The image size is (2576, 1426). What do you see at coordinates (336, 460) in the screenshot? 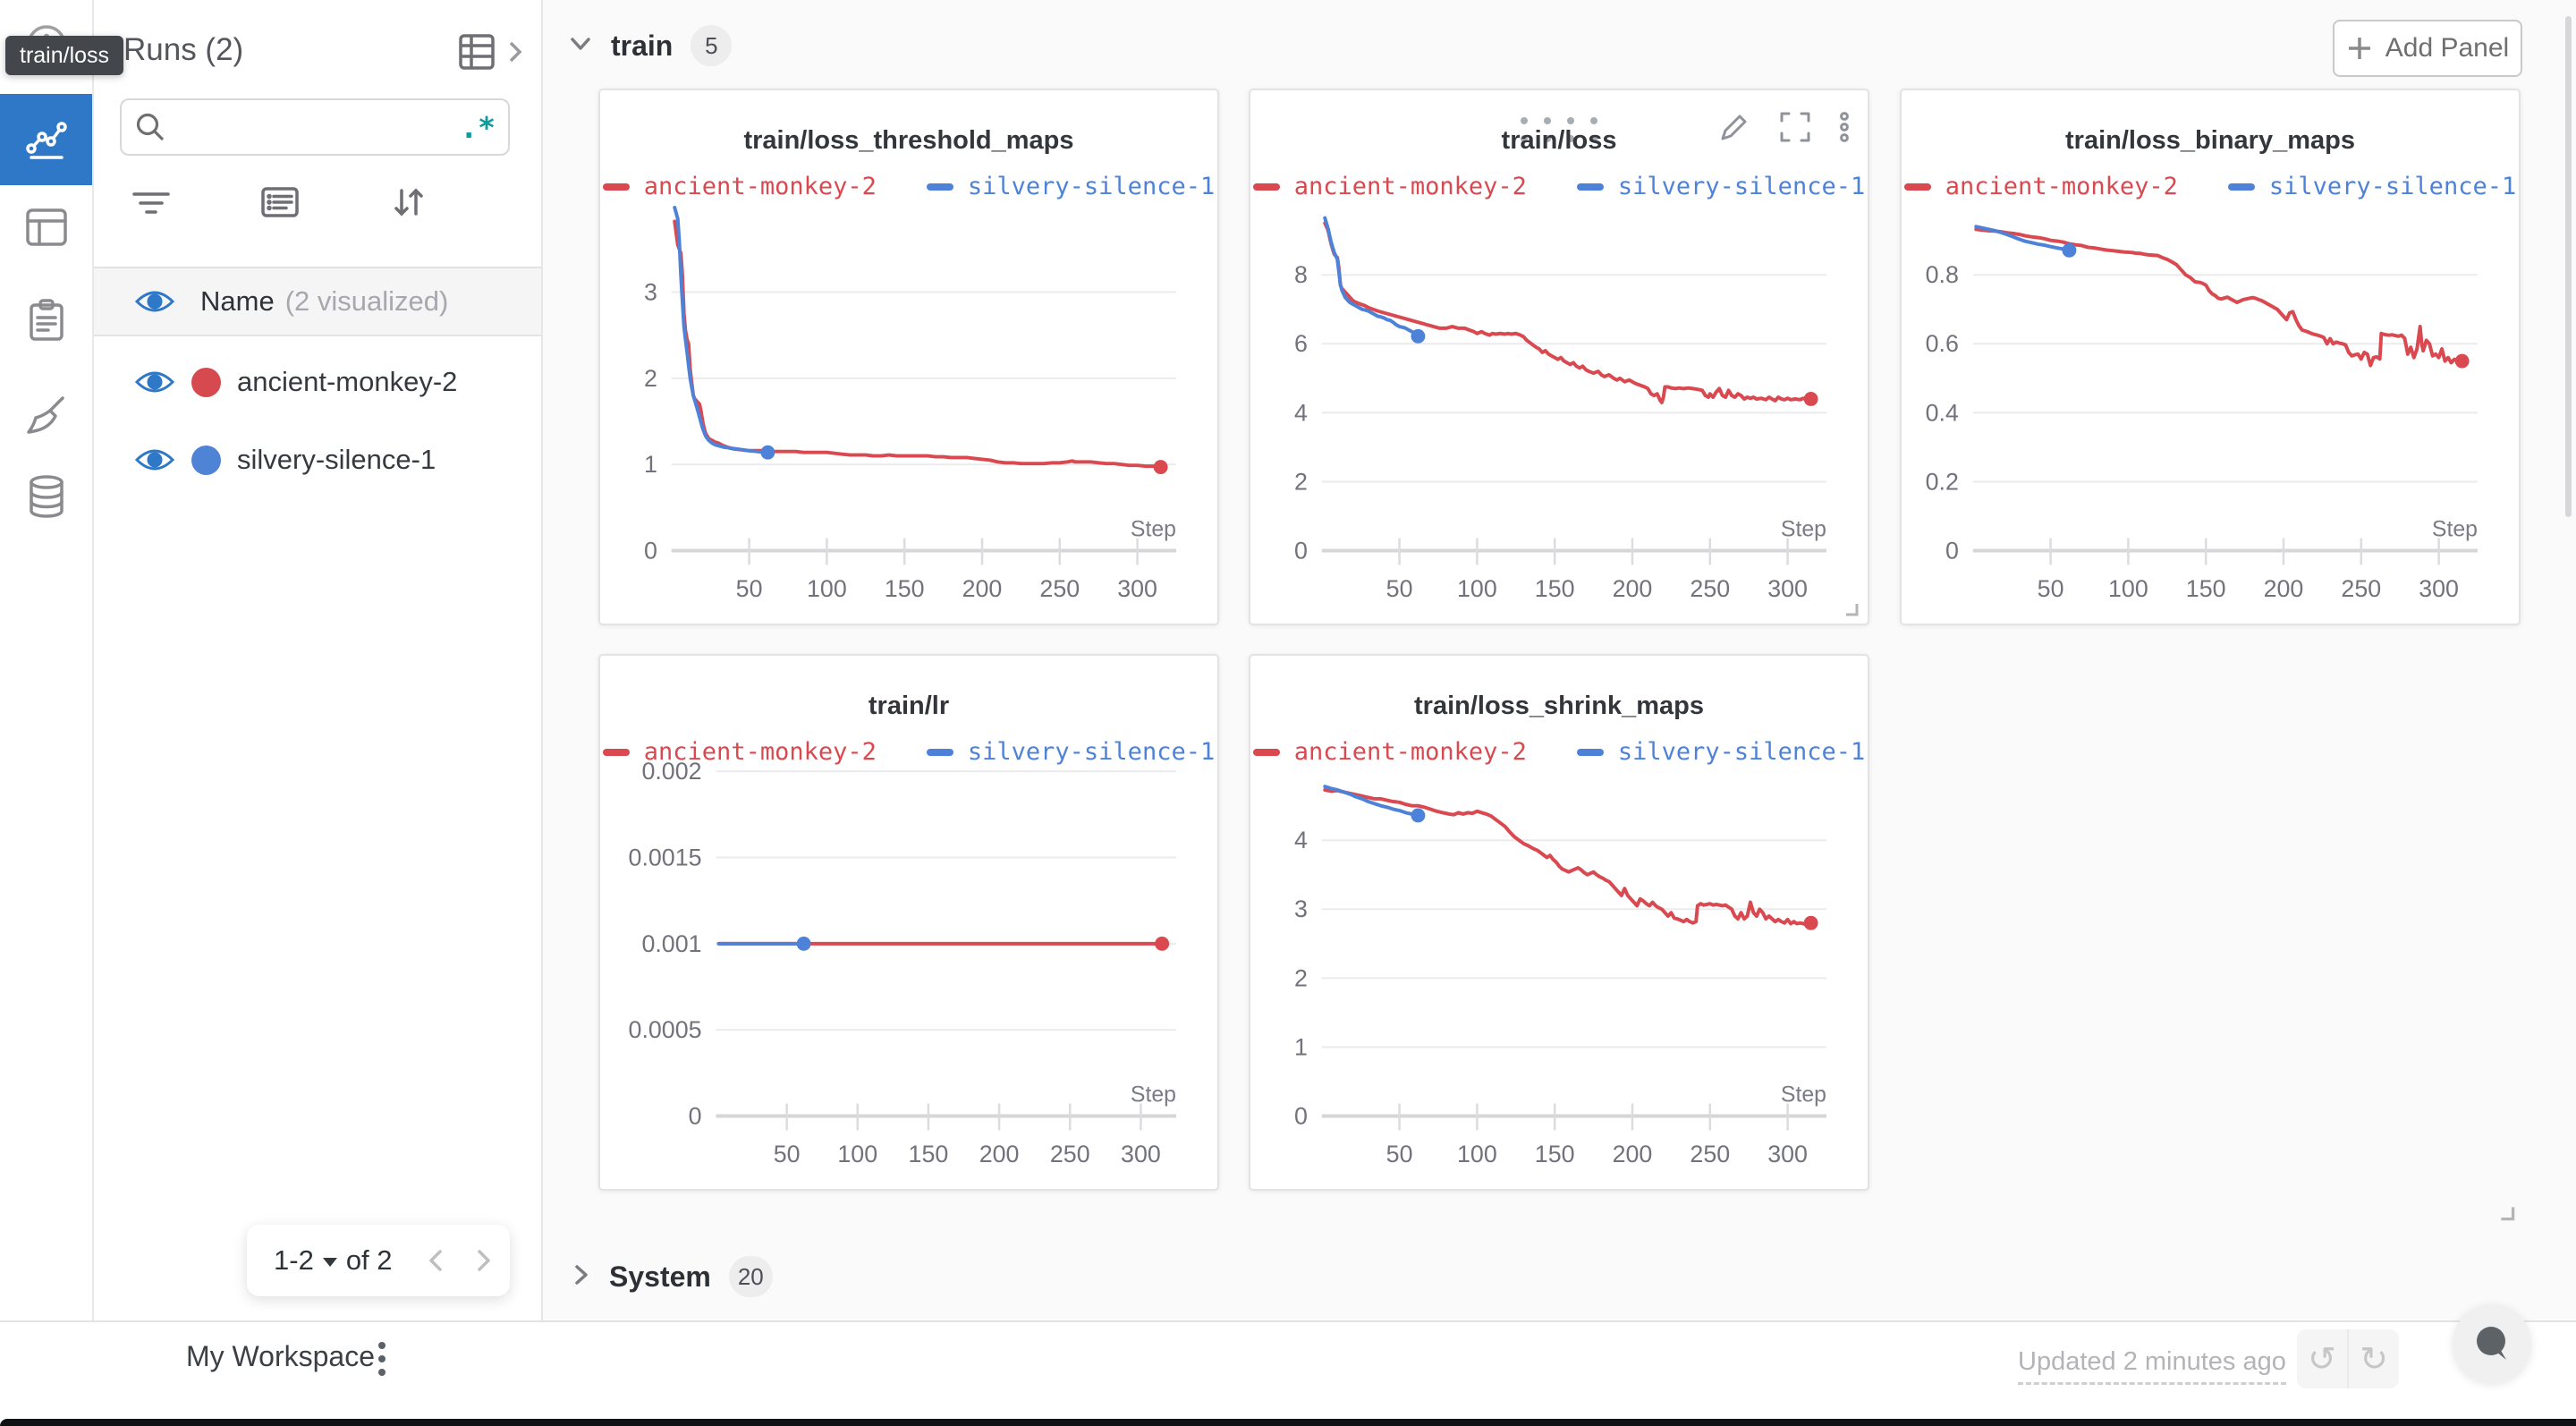
I see `run-name: silvery-silence-1` at bounding box center [336, 460].